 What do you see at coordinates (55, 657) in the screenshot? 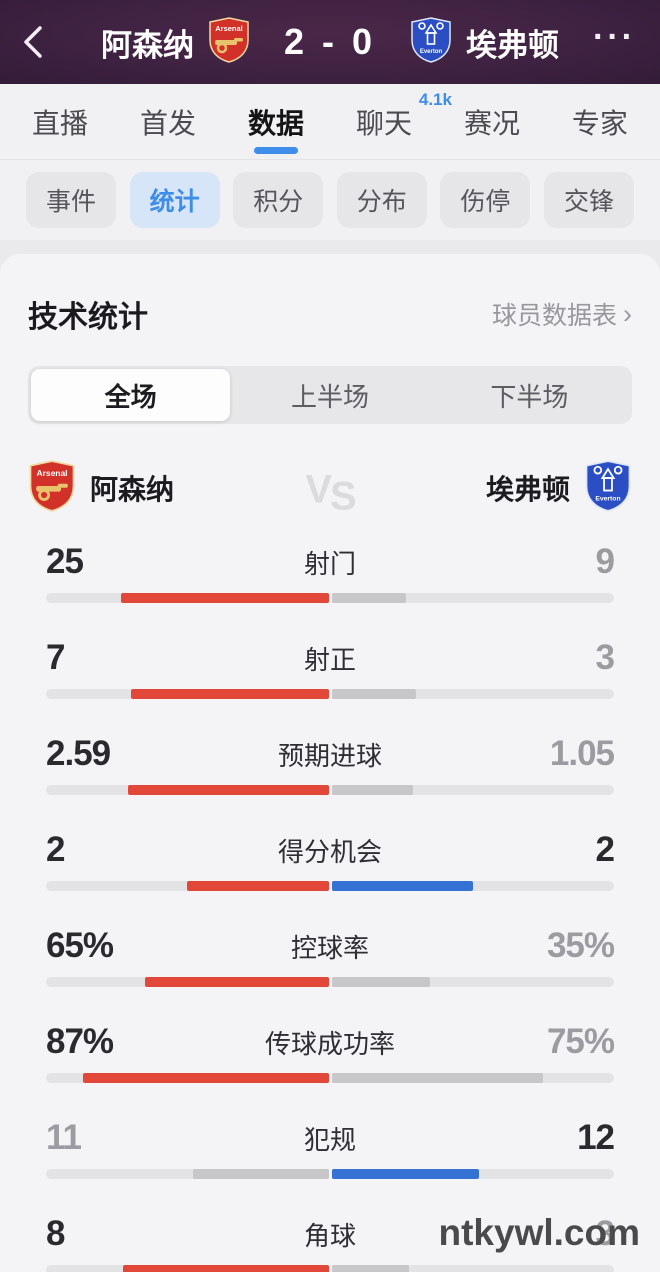
I see `home-value: 7` at bounding box center [55, 657].